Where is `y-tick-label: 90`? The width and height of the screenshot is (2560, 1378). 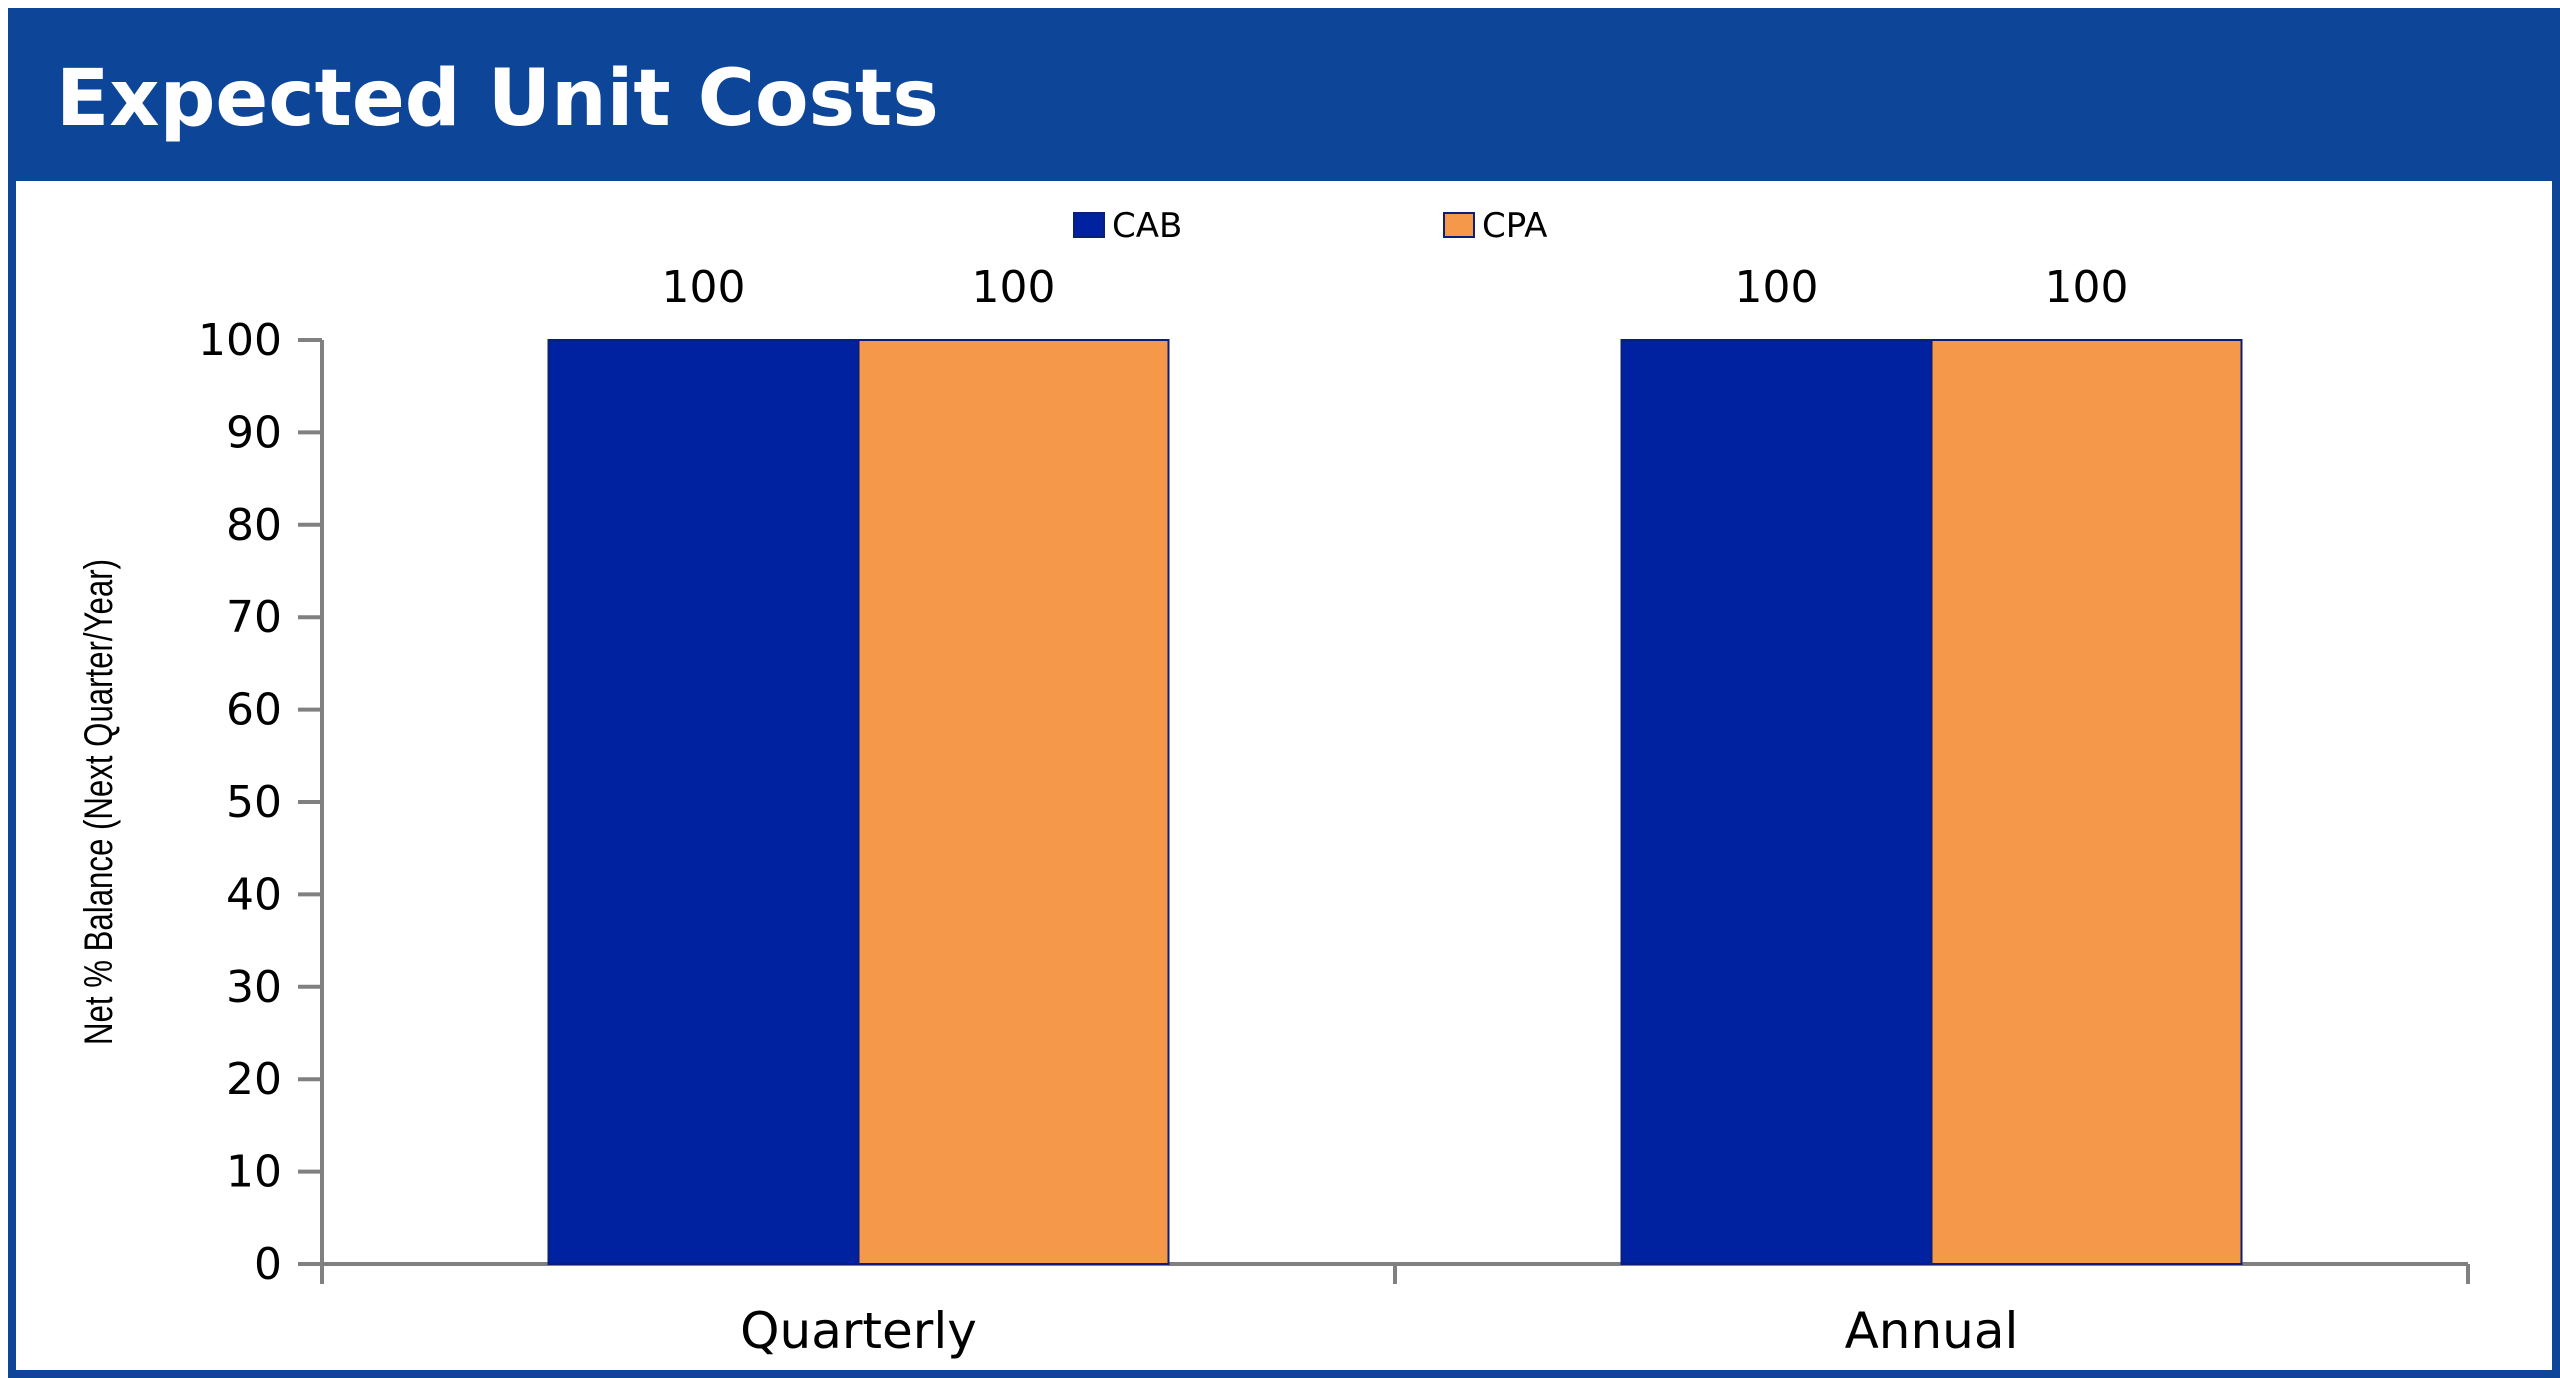
y-tick-label: 90 is located at coordinates (254, 432).